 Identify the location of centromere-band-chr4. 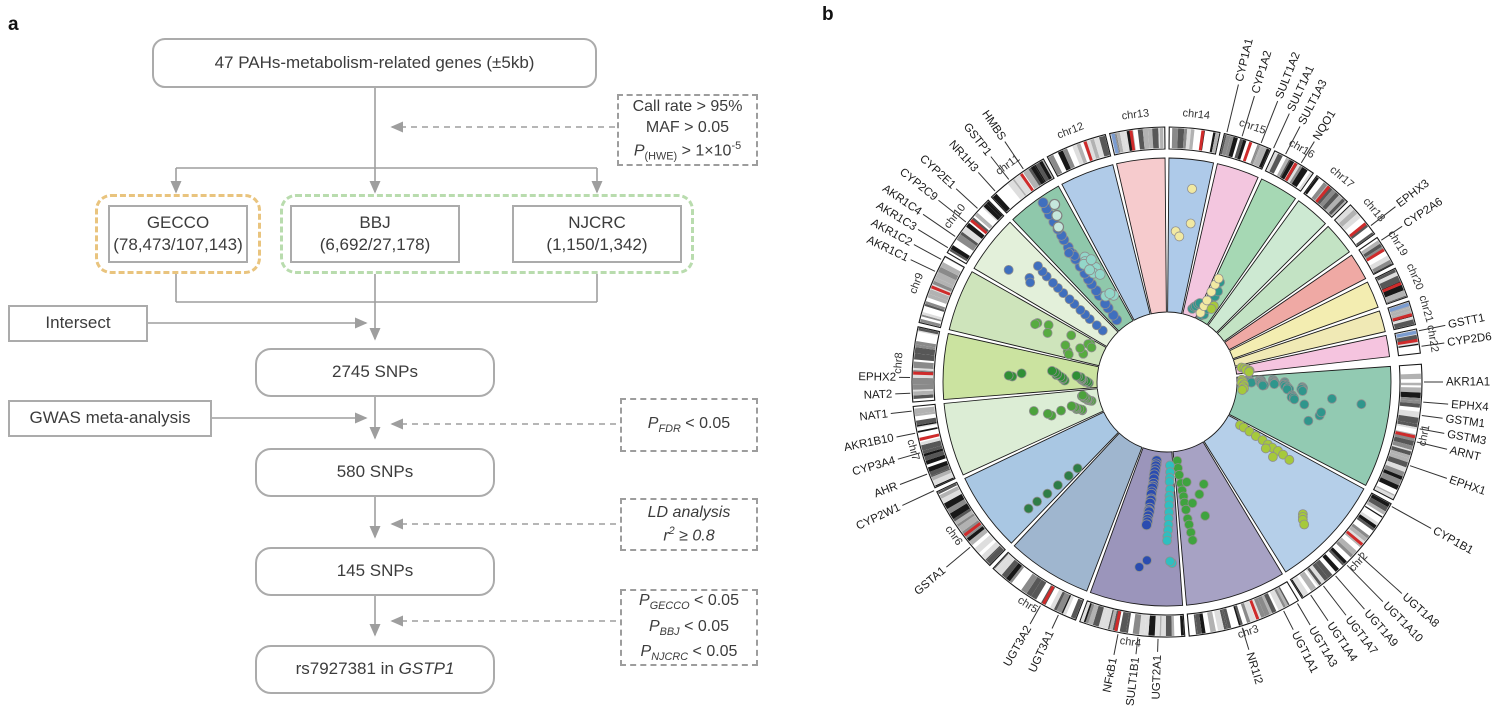
(1118, 621).